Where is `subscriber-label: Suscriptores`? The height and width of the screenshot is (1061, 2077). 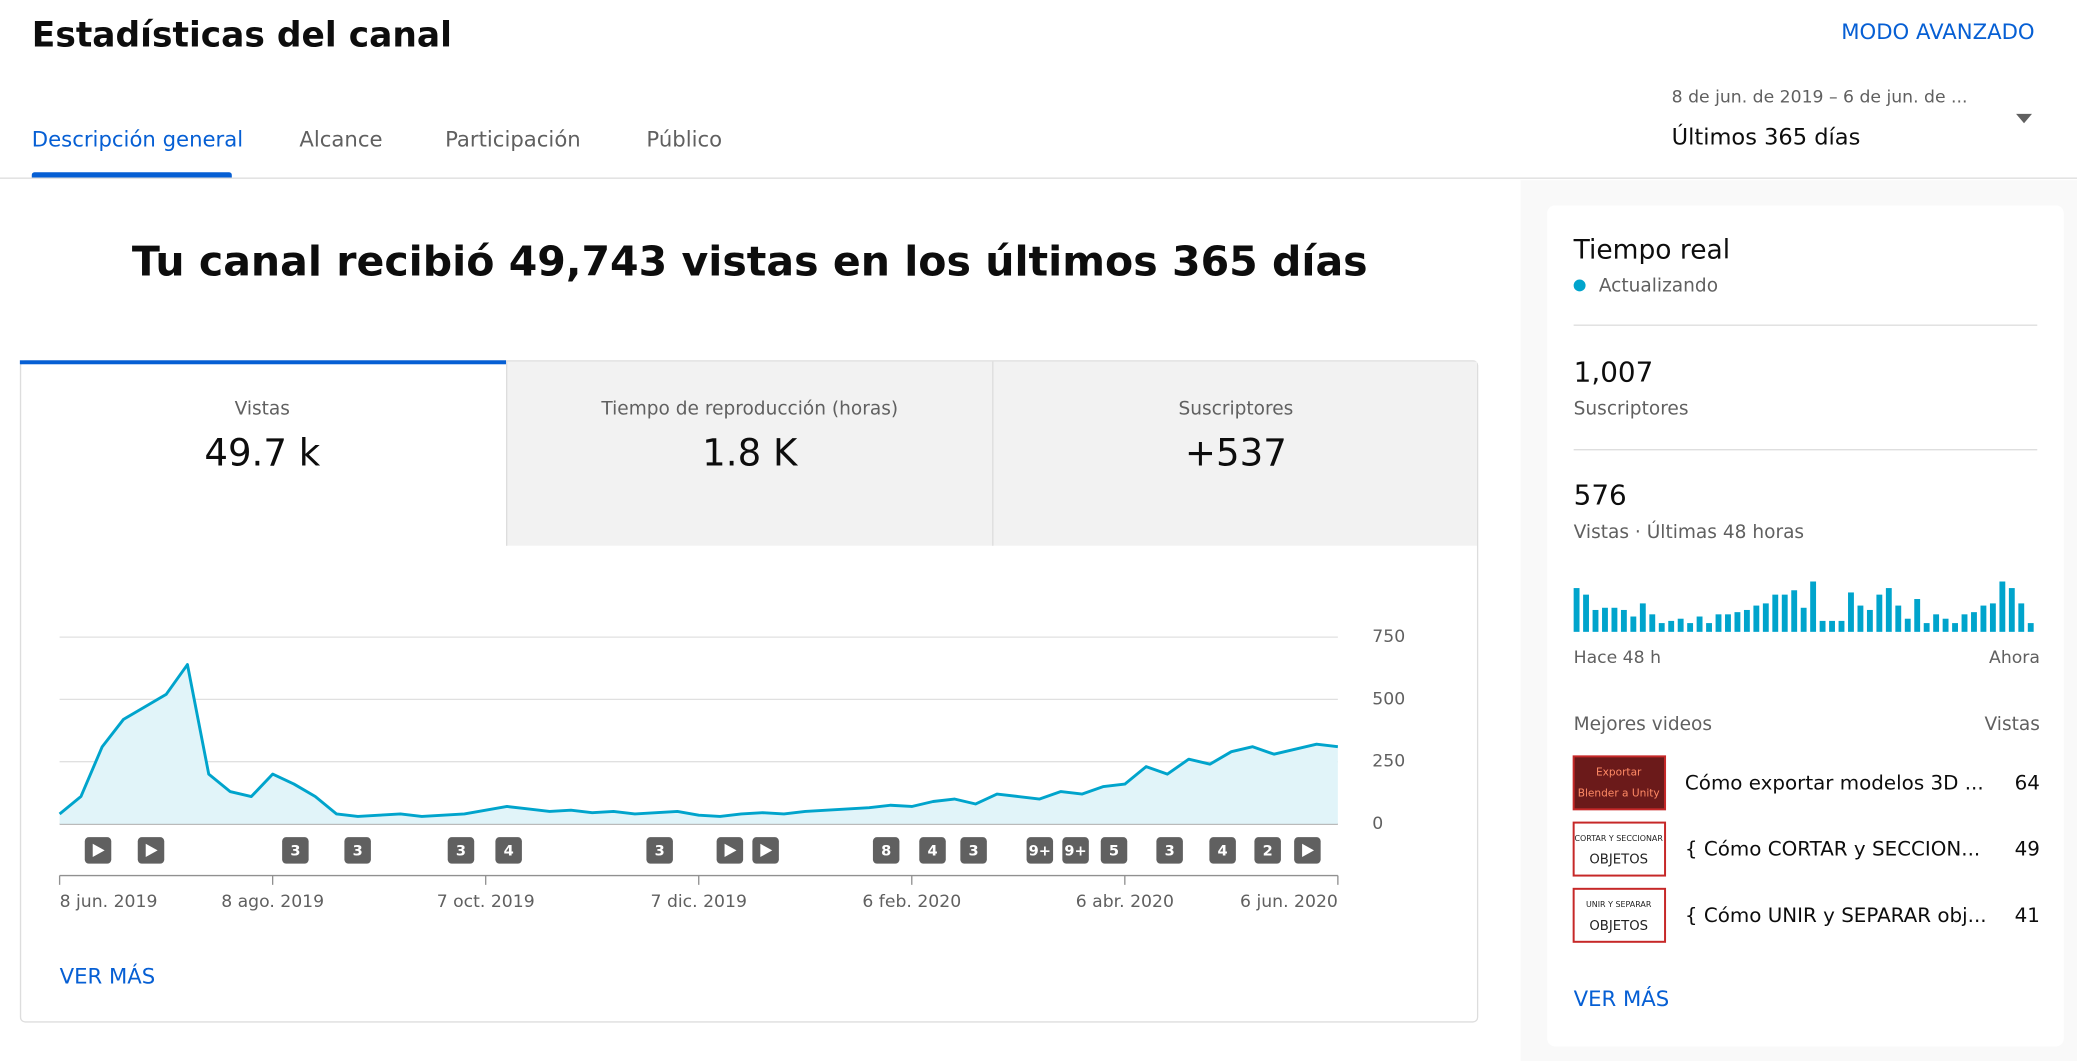 subscriber-label: Suscriptores is located at coordinates (1631, 409).